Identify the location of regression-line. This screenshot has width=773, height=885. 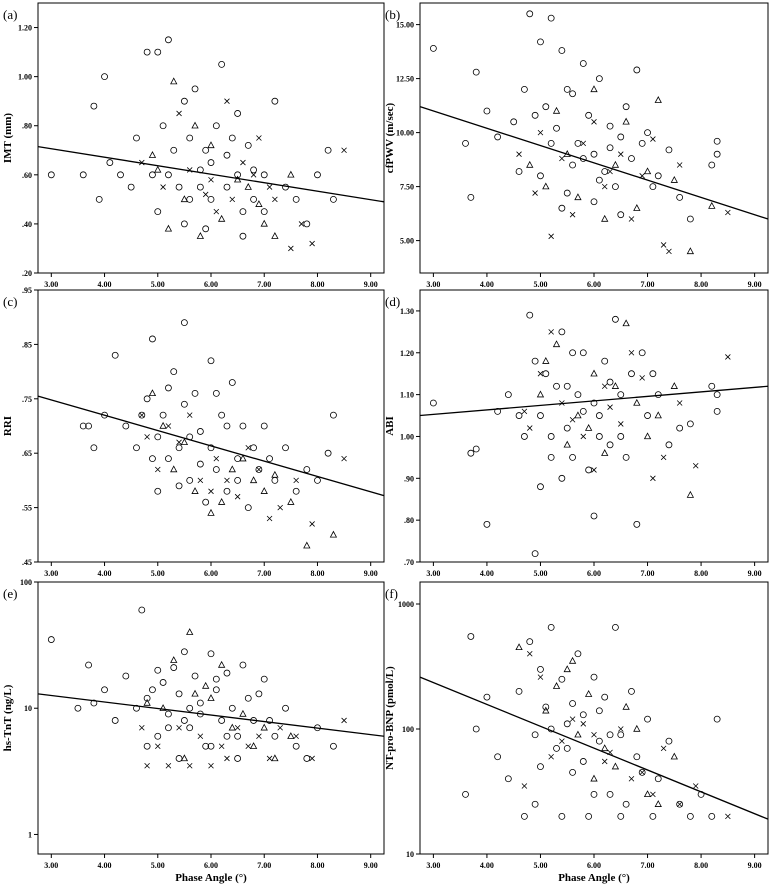
(211, 174).